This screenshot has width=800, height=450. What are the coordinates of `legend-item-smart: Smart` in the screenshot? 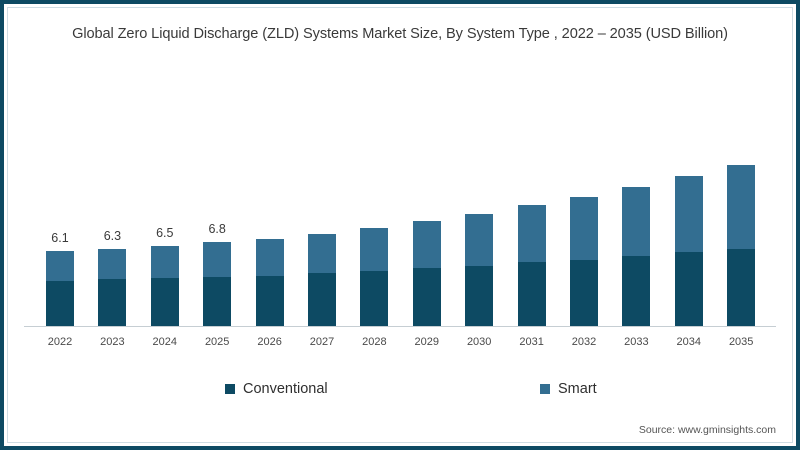 It's located at (568, 389).